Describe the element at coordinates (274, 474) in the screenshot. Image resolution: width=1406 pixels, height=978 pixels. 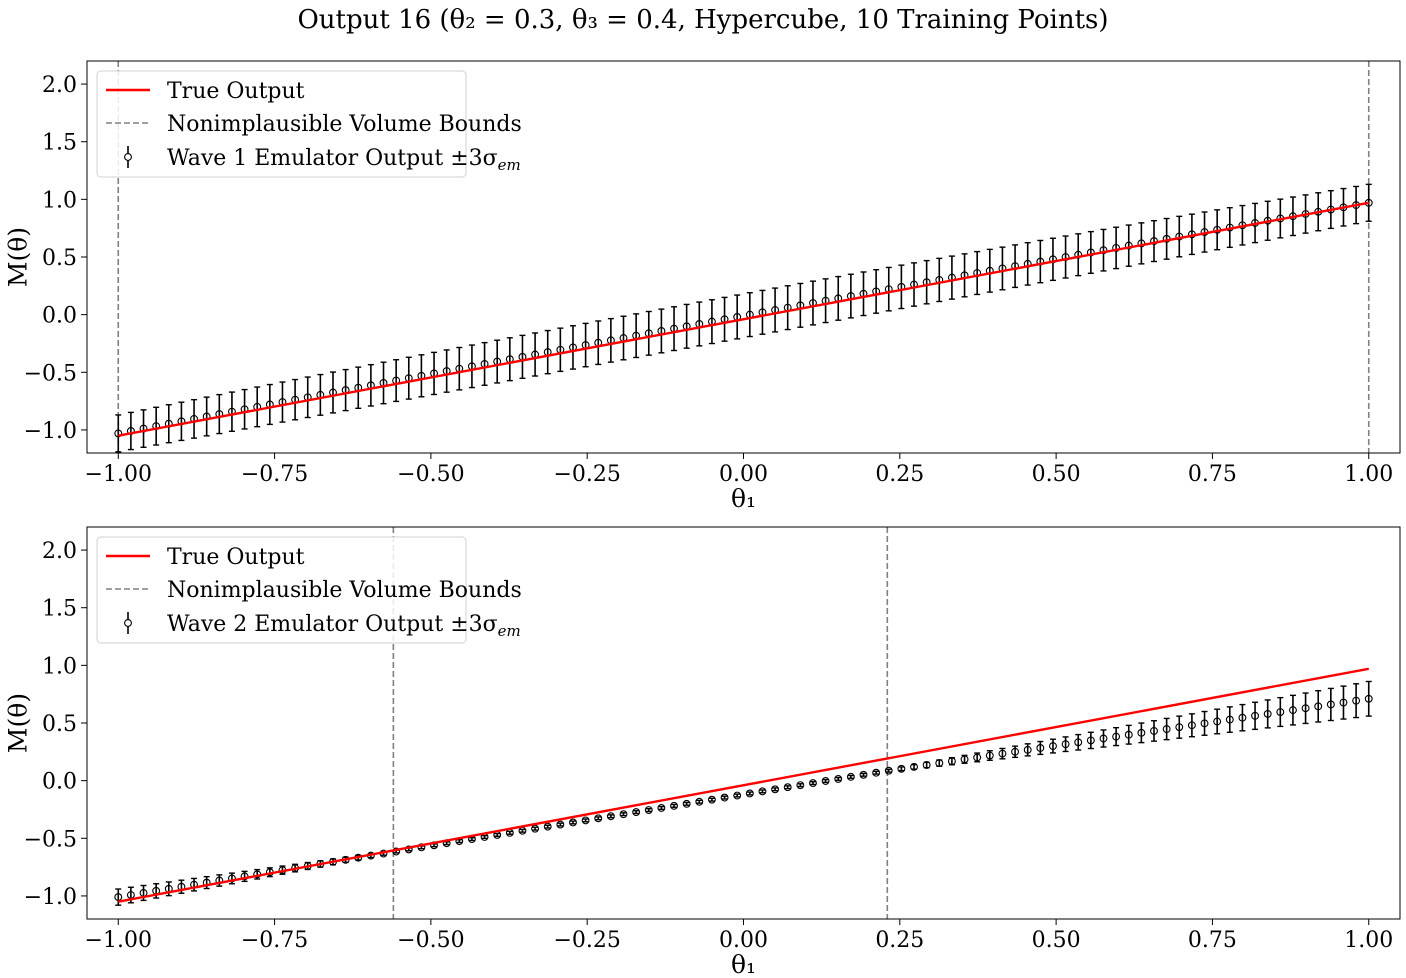
I see `chart-top-x-tick-label: −0.75` at that location.